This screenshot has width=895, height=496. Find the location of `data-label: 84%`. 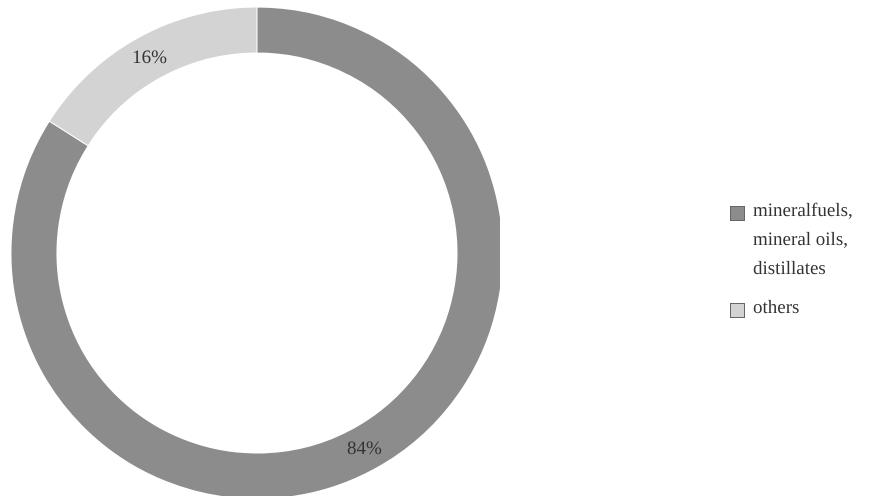

data-label: 84% is located at coordinates (364, 448).